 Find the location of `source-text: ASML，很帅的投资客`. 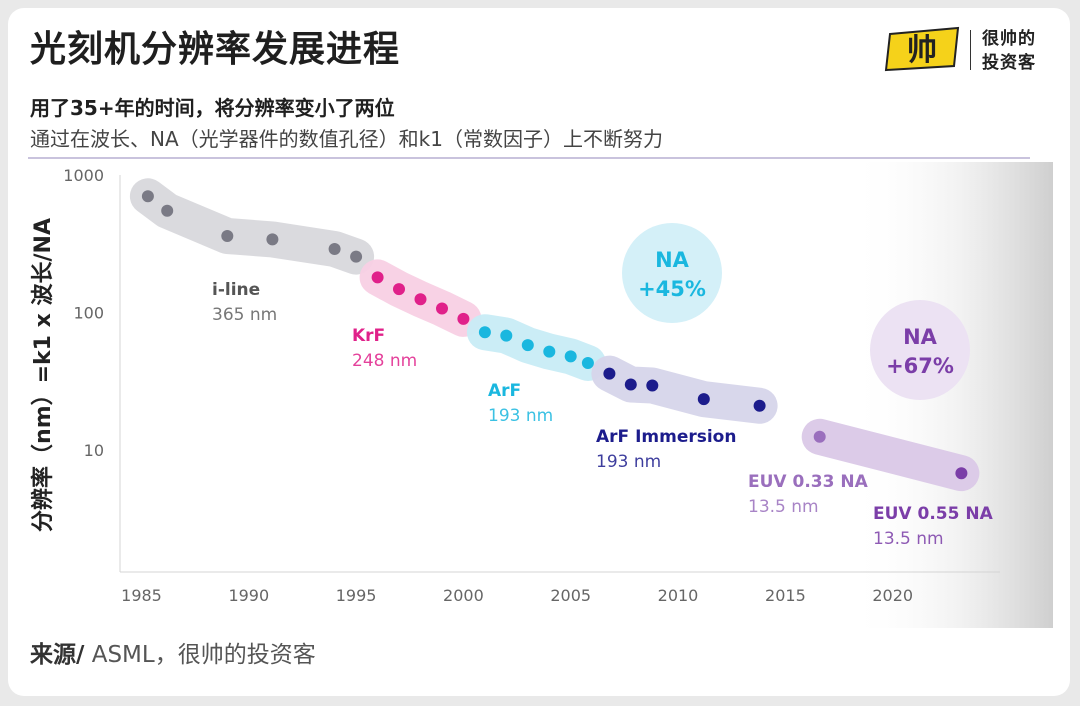

source-text: ASML，很帅的投资客 is located at coordinates (200, 655).